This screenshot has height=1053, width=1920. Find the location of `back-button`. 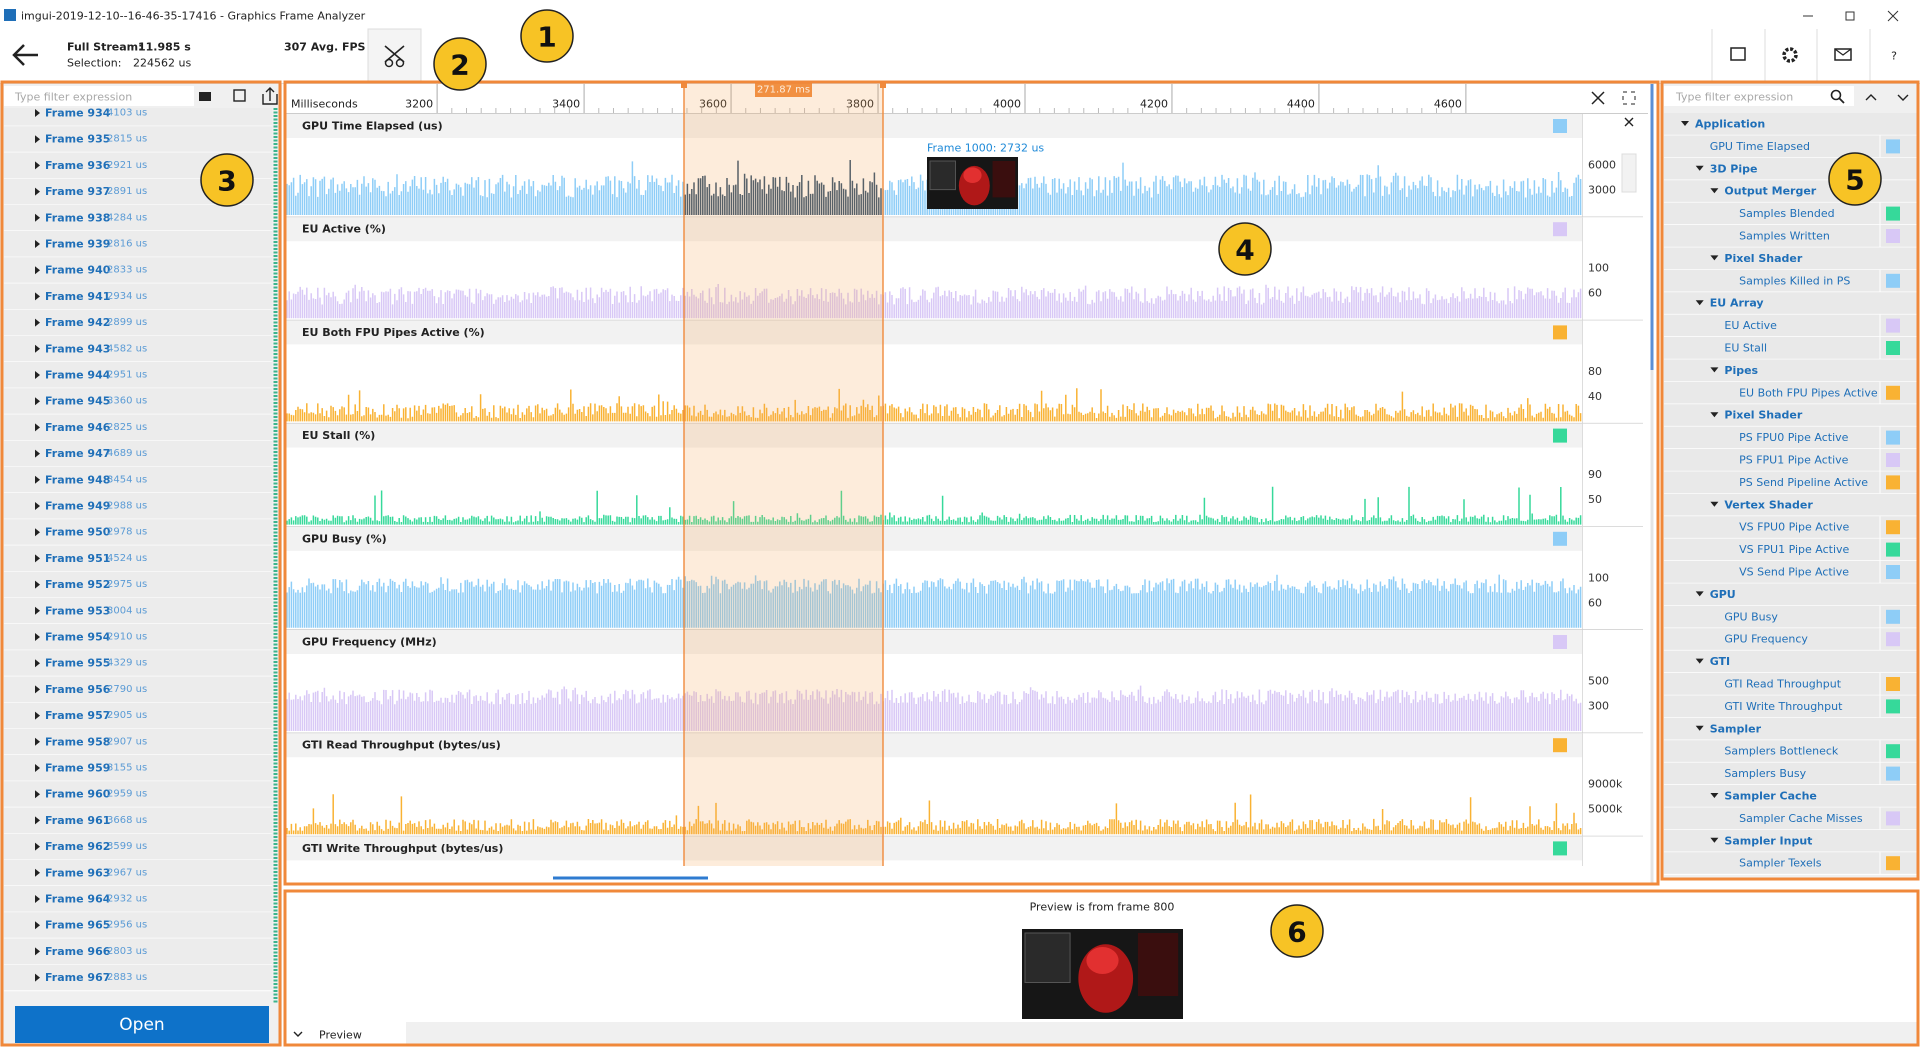

back-button is located at coordinates (25, 55).